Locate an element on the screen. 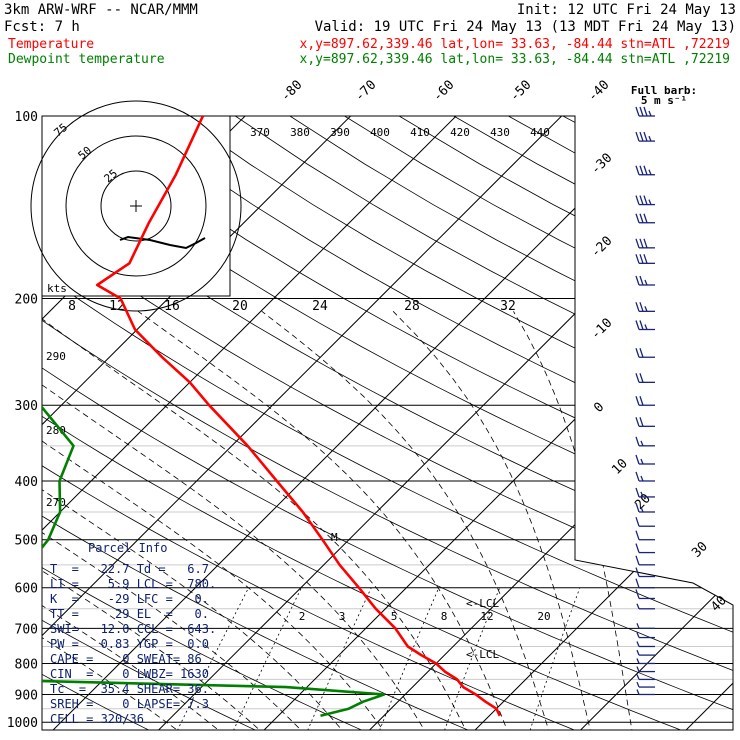 This screenshot has height=740, width=740. mixing-ratio-label: 5 is located at coordinates (394, 616).